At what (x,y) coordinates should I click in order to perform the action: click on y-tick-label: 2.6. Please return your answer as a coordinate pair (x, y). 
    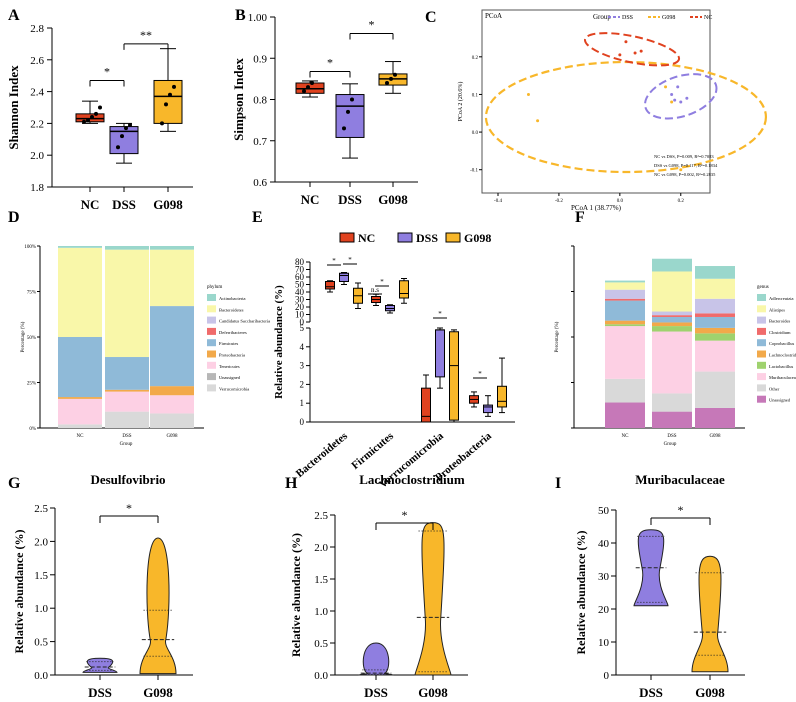
    Looking at the image, I should click on (37, 61).